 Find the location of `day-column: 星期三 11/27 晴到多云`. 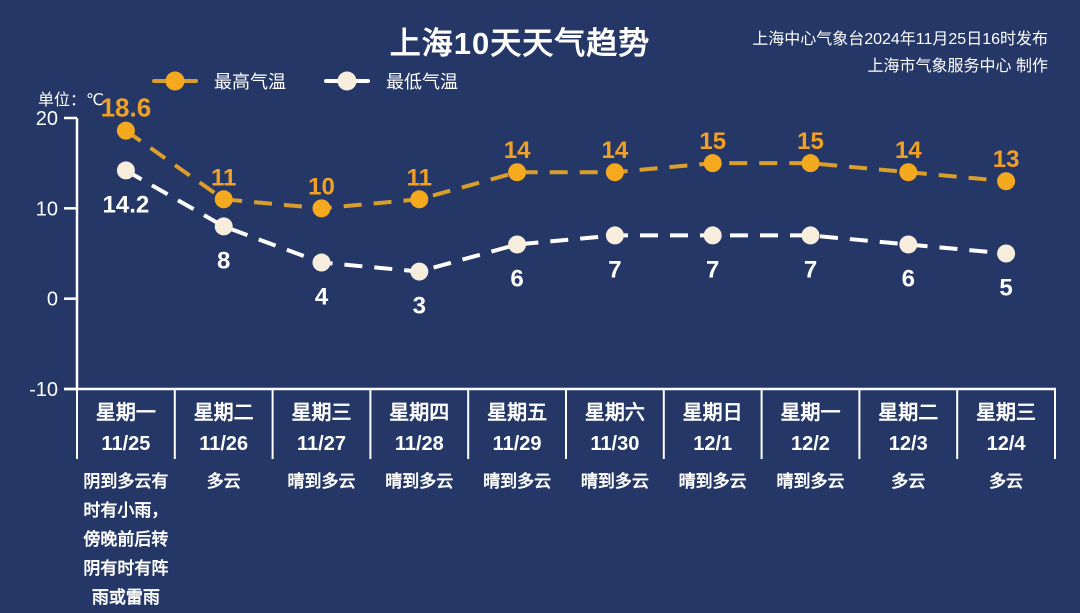

day-column: 星期三 11/27 晴到多云 is located at coordinates (322, 502).